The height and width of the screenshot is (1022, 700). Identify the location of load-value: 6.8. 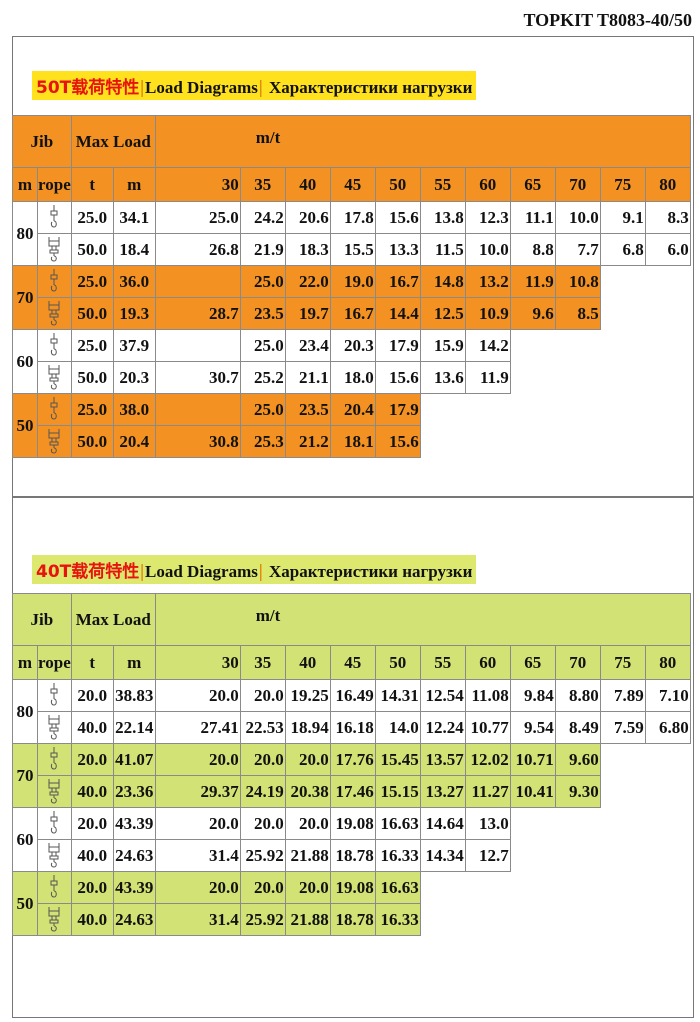
(622, 249).